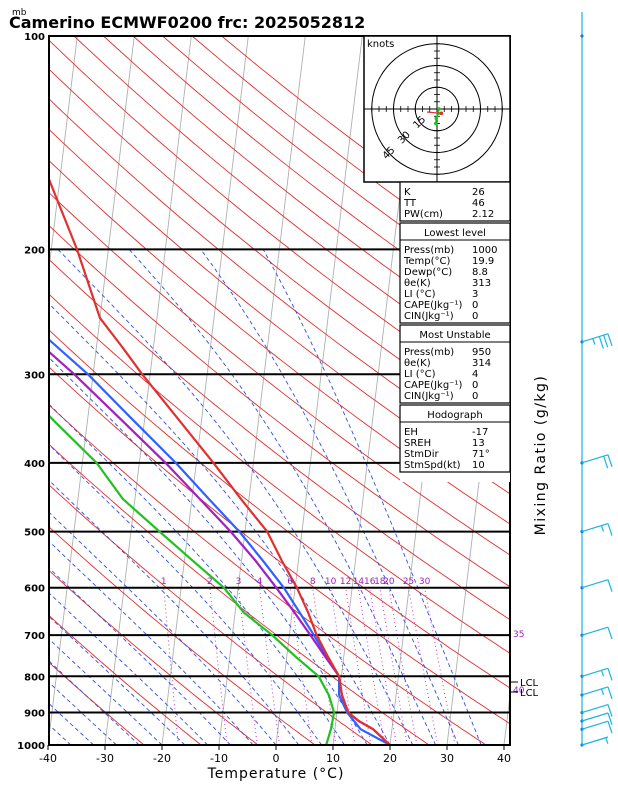  I want to click on chart-title: Camerino ECMWF0200 frc: 2025052812, so click(187, 22).